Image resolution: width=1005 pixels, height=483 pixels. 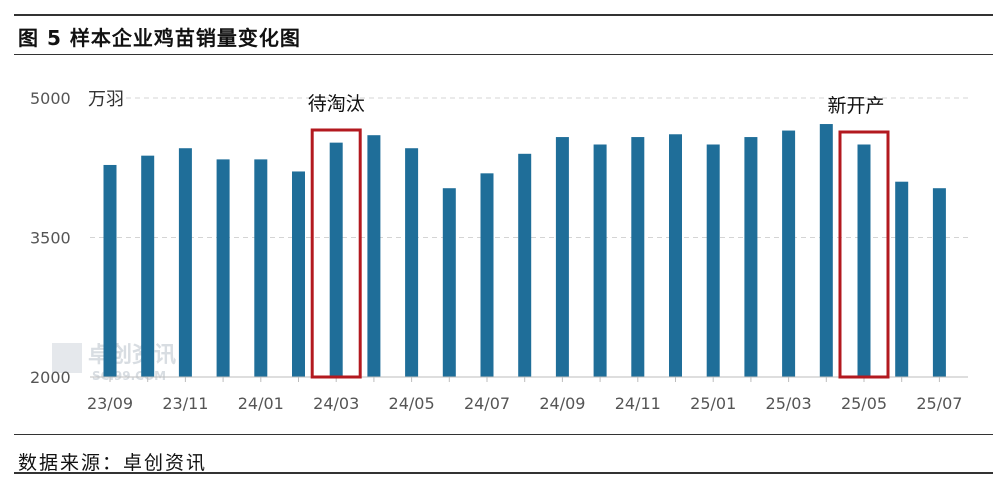 What do you see at coordinates (67, 358) in the screenshot?
I see `watermark-mark` at bounding box center [67, 358].